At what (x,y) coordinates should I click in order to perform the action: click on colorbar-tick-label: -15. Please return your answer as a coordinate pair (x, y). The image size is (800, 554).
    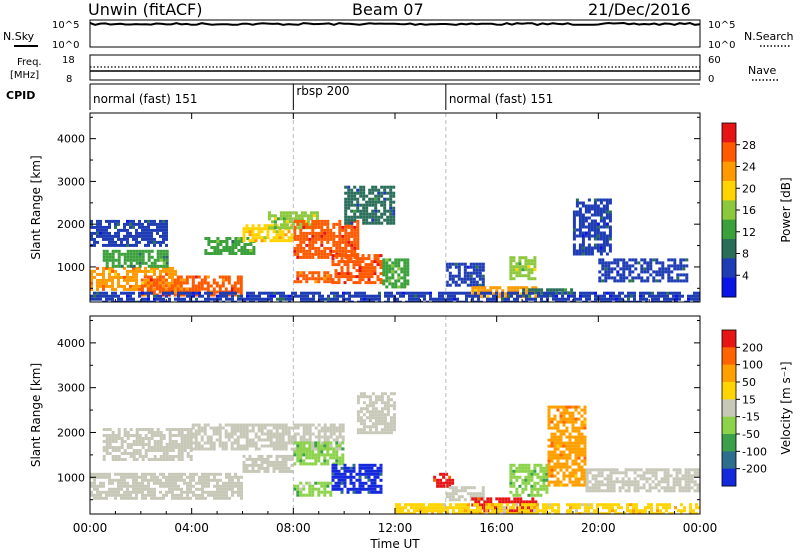
    Looking at the image, I should click on (751, 417).